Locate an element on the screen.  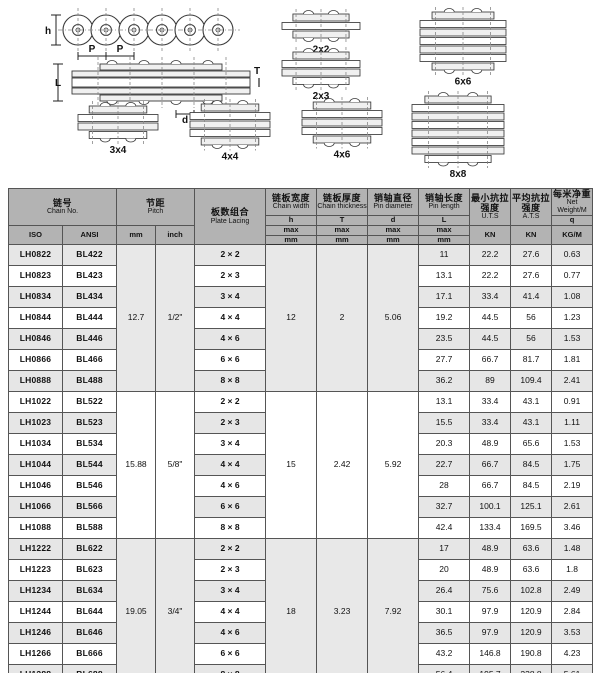
th-pin-length-en: Pin length is located at coordinates (444, 207).